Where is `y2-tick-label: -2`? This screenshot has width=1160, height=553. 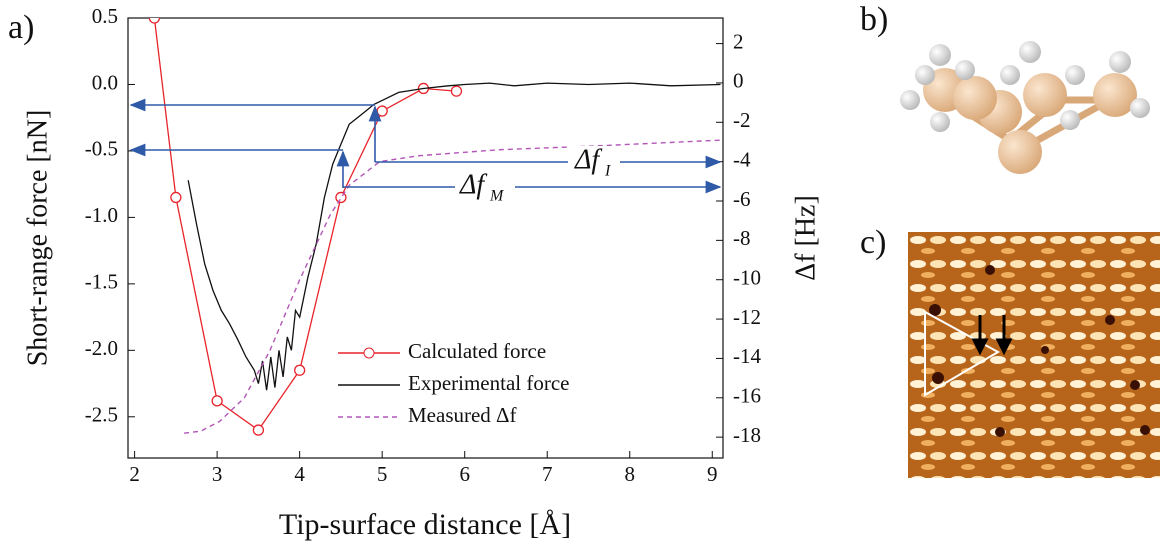
y2-tick-label: -2 is located at coordinates (742, 120).